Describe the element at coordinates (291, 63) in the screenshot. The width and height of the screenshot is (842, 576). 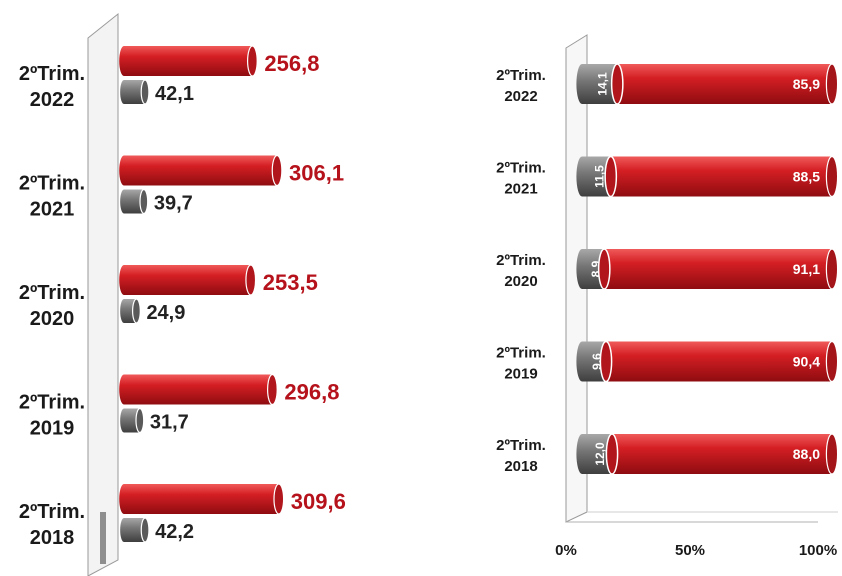
I see `data-label: 256,8` at that location.